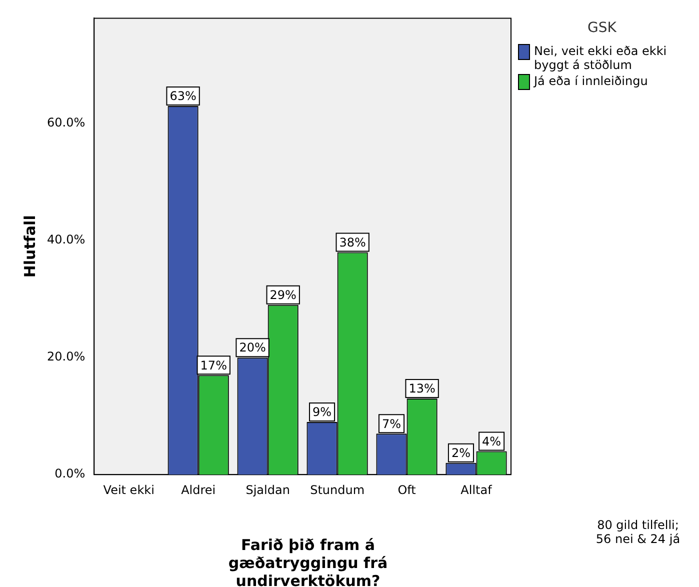  I want to click on y-tick-label: 40.0%, so click(66, 239).